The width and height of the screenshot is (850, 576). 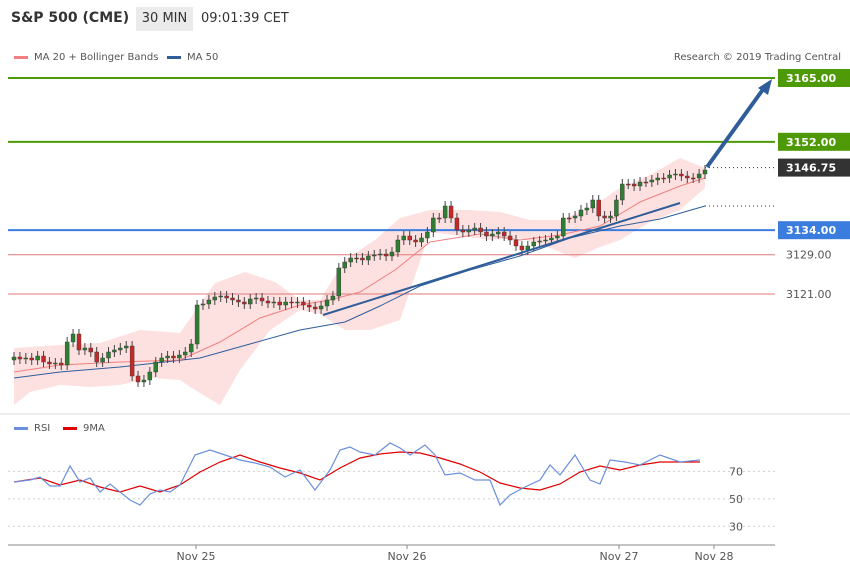 What do you see at coordinates (735, 127) in the screenshot?
I see `target-arrow-shaft` at bounding box center [735, 127].